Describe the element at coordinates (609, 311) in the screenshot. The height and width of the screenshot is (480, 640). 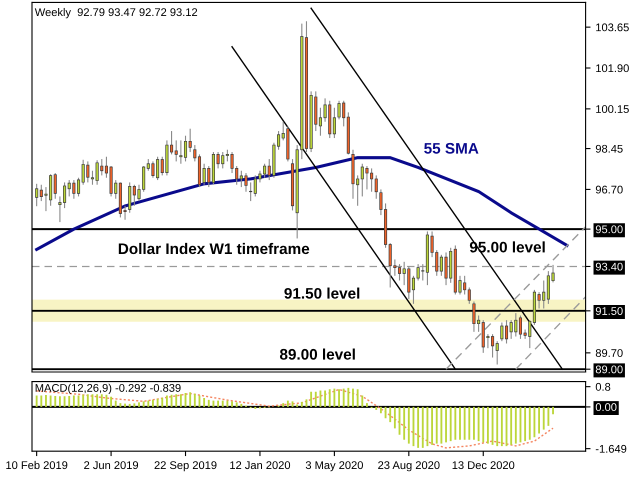
I see `y-tick-label: 91.50` at that location.